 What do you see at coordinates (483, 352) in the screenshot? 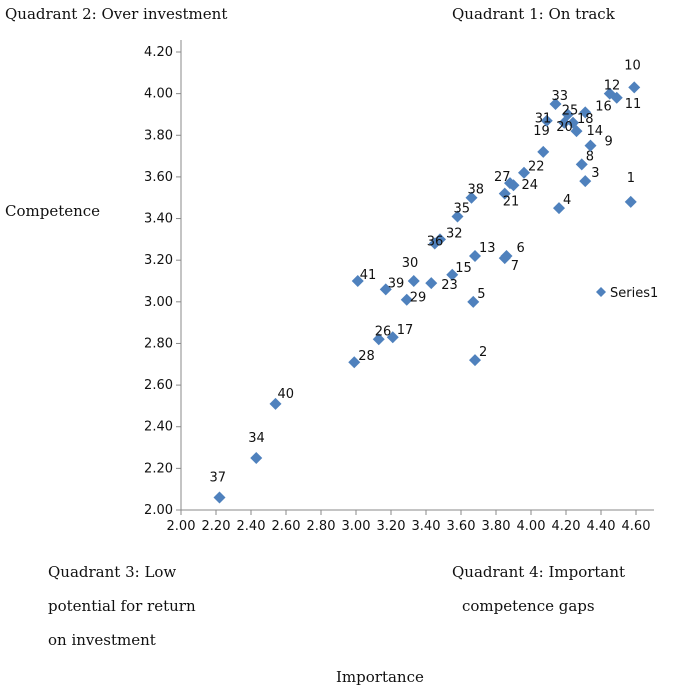
I see `data-label: 2` at bounding box center [483, 352].